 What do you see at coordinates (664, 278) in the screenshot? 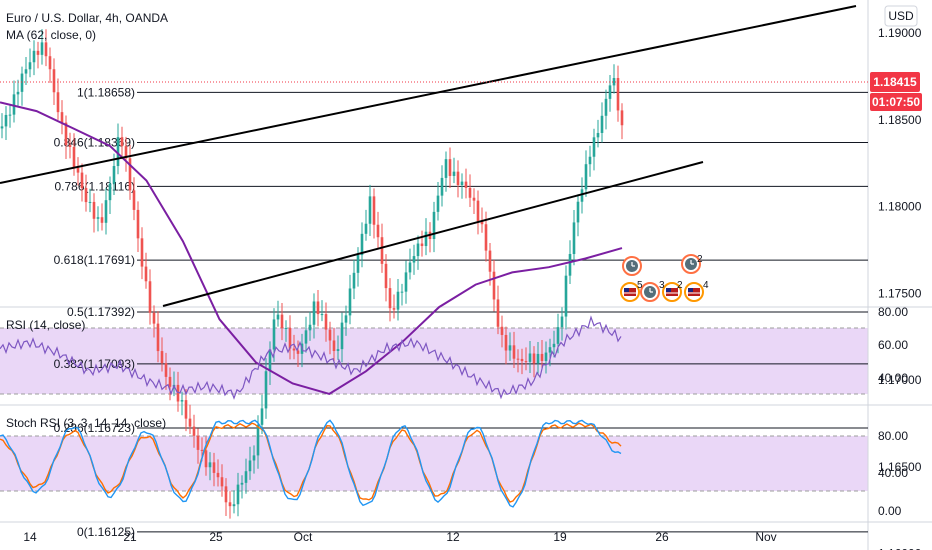
I see `economic-events: 5 3 2 4 2` at bounding box center [664, 278].